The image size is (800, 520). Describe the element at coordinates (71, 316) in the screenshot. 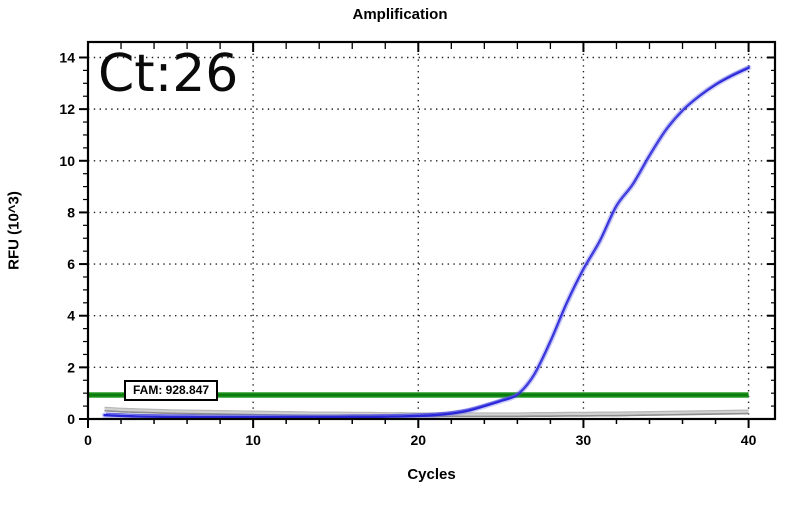

I see `y-tick-label: 4` at that location.